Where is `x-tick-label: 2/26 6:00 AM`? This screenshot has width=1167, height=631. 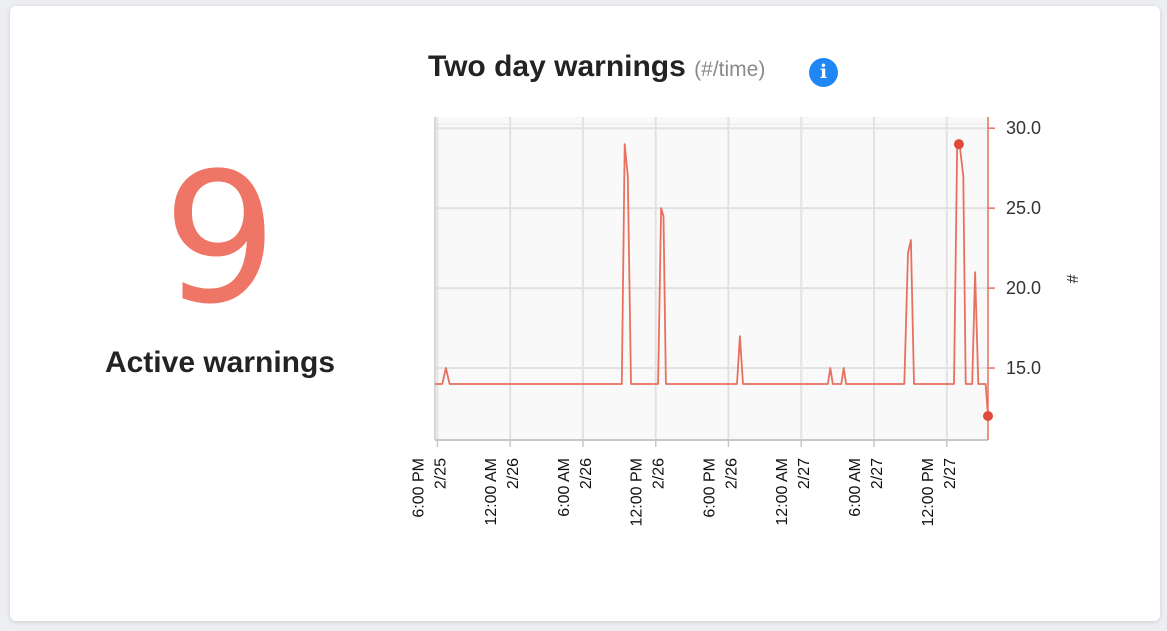
x-tick-label: 2/26 6:00 AM is located at coordinates (575, 487).